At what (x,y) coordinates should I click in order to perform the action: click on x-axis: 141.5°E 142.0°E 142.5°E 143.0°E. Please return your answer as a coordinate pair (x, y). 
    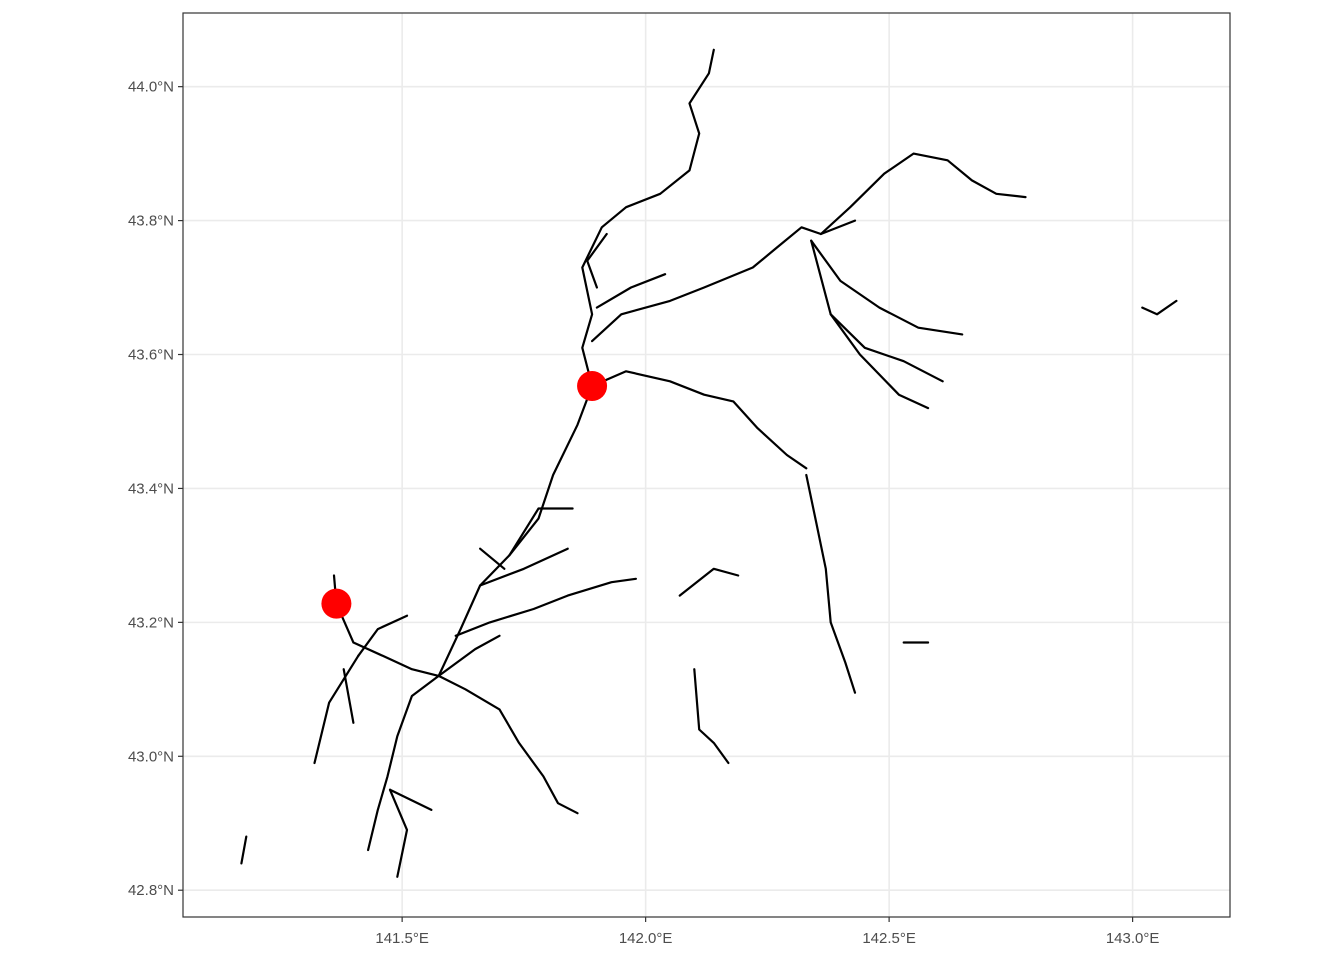
    Looking at the image, I should click on (767, 932).